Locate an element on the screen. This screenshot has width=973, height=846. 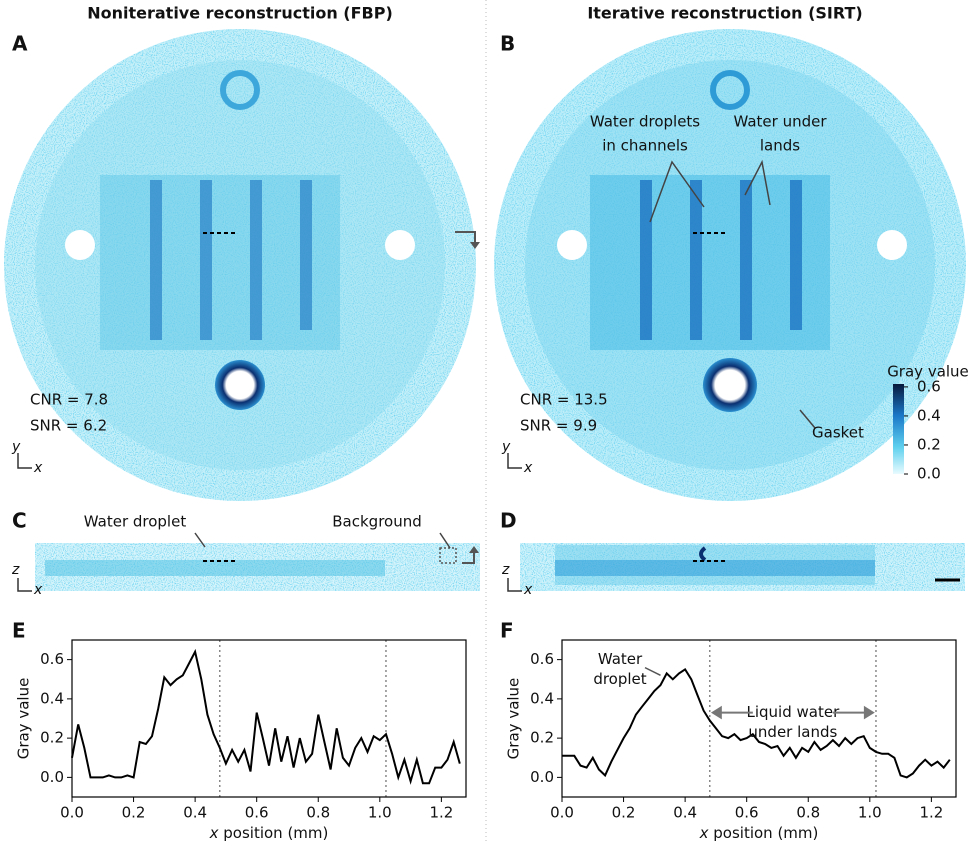
axis-indicators is located at coordinates (269, 522).